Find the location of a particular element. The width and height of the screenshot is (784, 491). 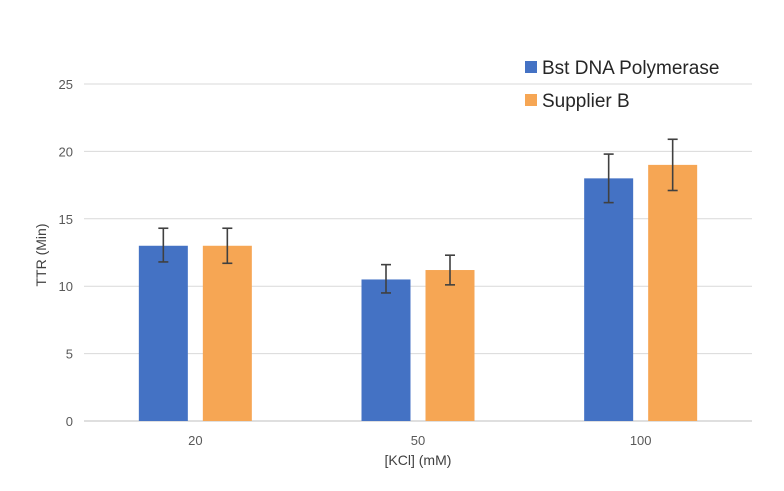

y-tick-label-0: 0 is located at coordinates (69, 421).